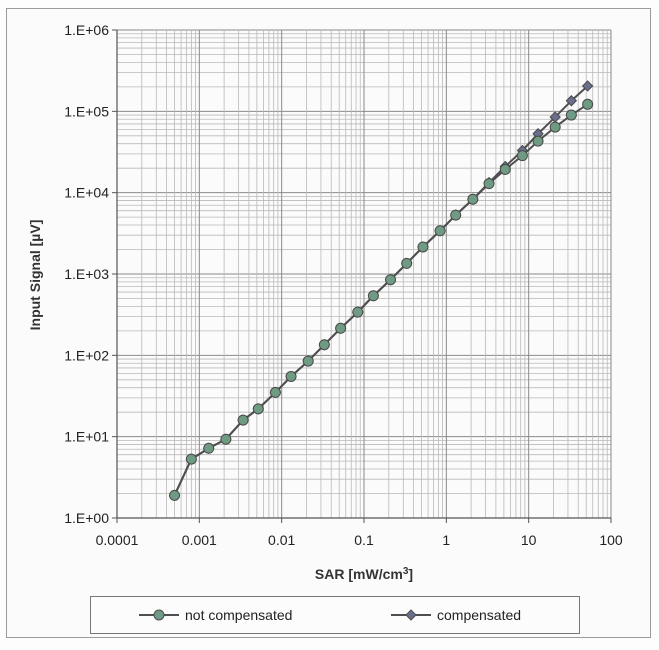  Describe the element at coordinates (117, 540) in the screenshot. I see `x-tick-label: 0.0001` at that location.